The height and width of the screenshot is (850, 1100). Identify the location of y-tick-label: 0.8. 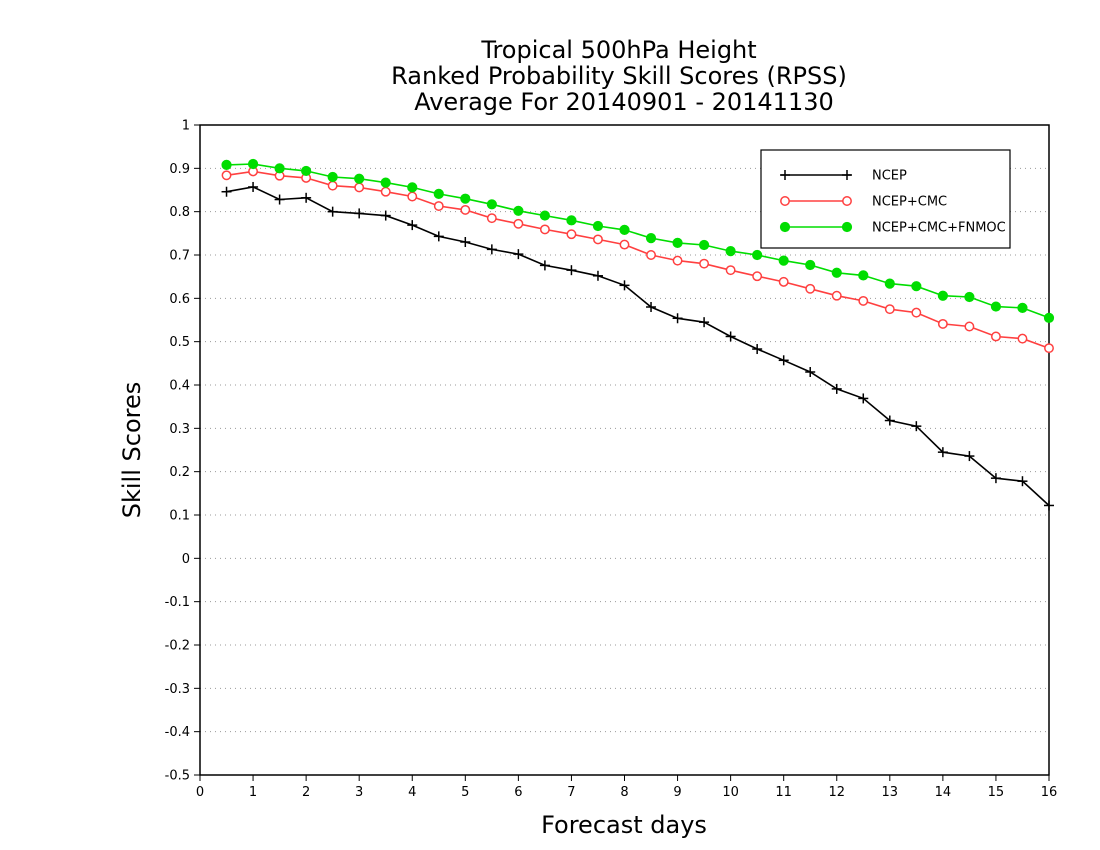
(179, 212).